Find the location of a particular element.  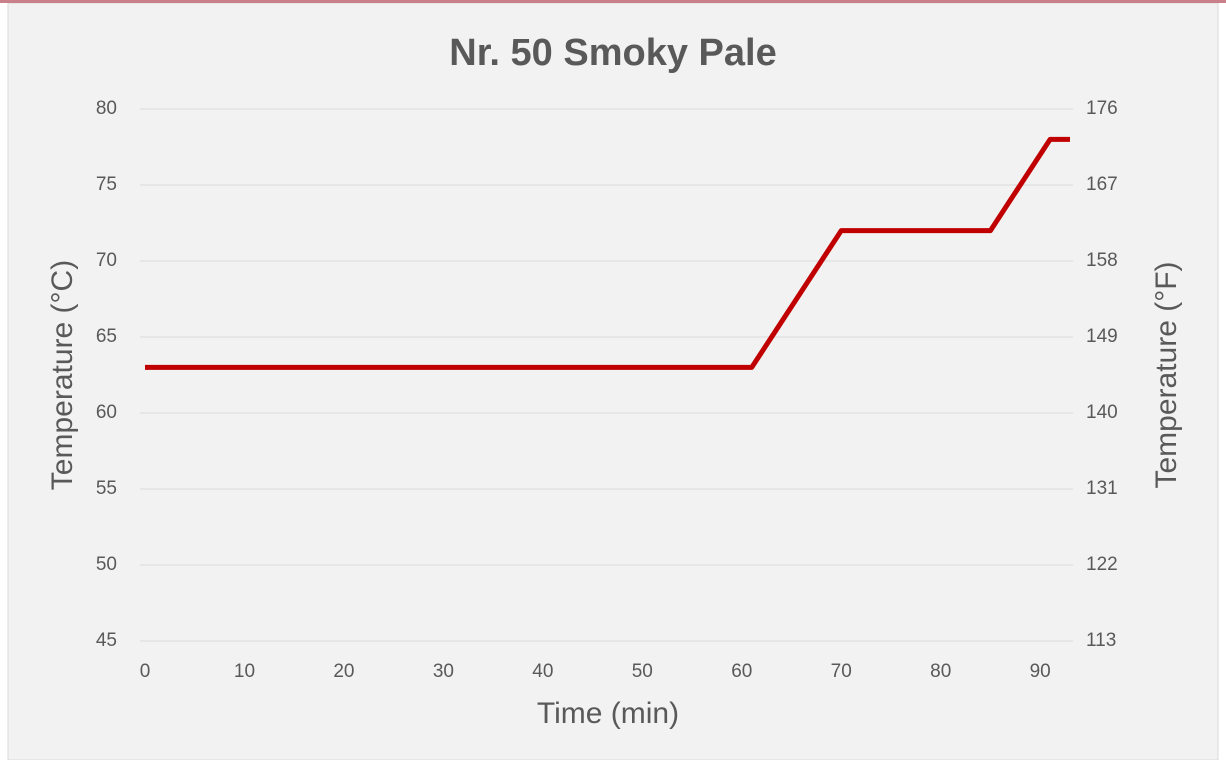

y-tick-label: 70 is located at coordinates (106, 260).